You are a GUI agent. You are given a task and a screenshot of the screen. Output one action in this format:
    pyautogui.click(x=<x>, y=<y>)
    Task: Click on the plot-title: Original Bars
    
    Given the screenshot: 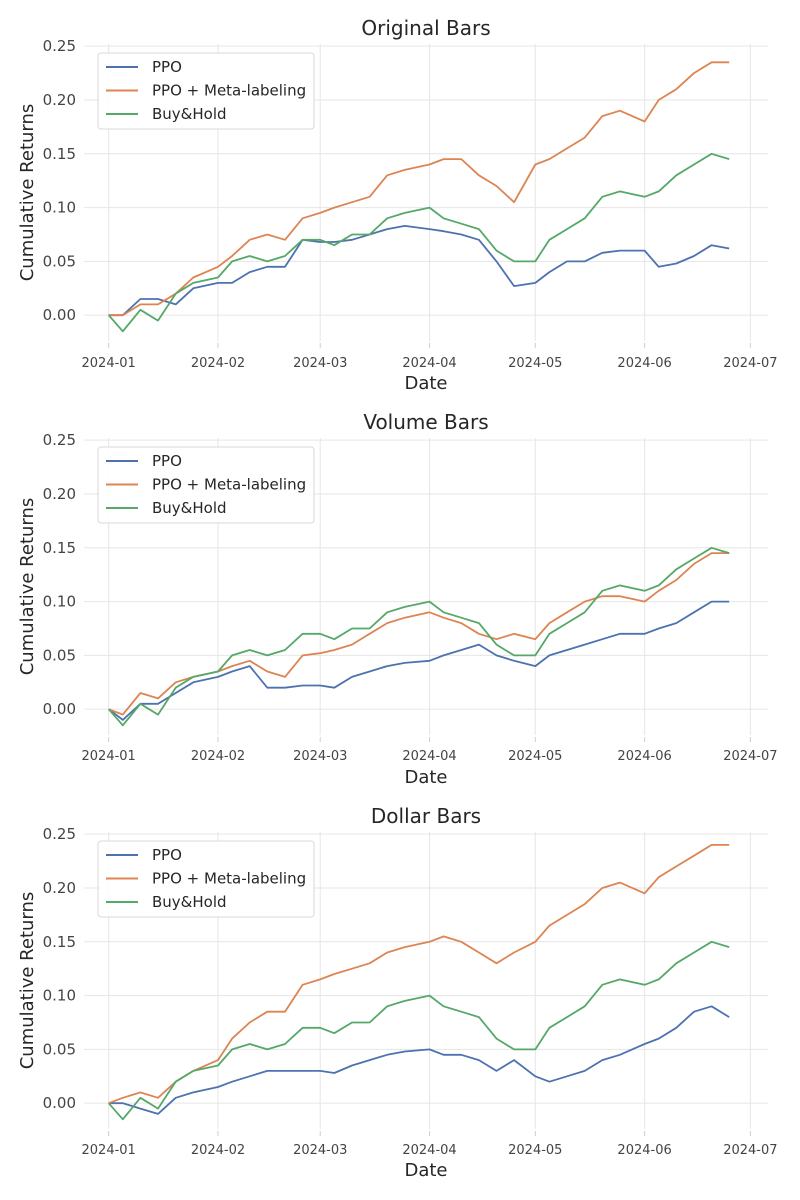 What is the action you would take?
    pyautogui.click(x=425, y=28)
    